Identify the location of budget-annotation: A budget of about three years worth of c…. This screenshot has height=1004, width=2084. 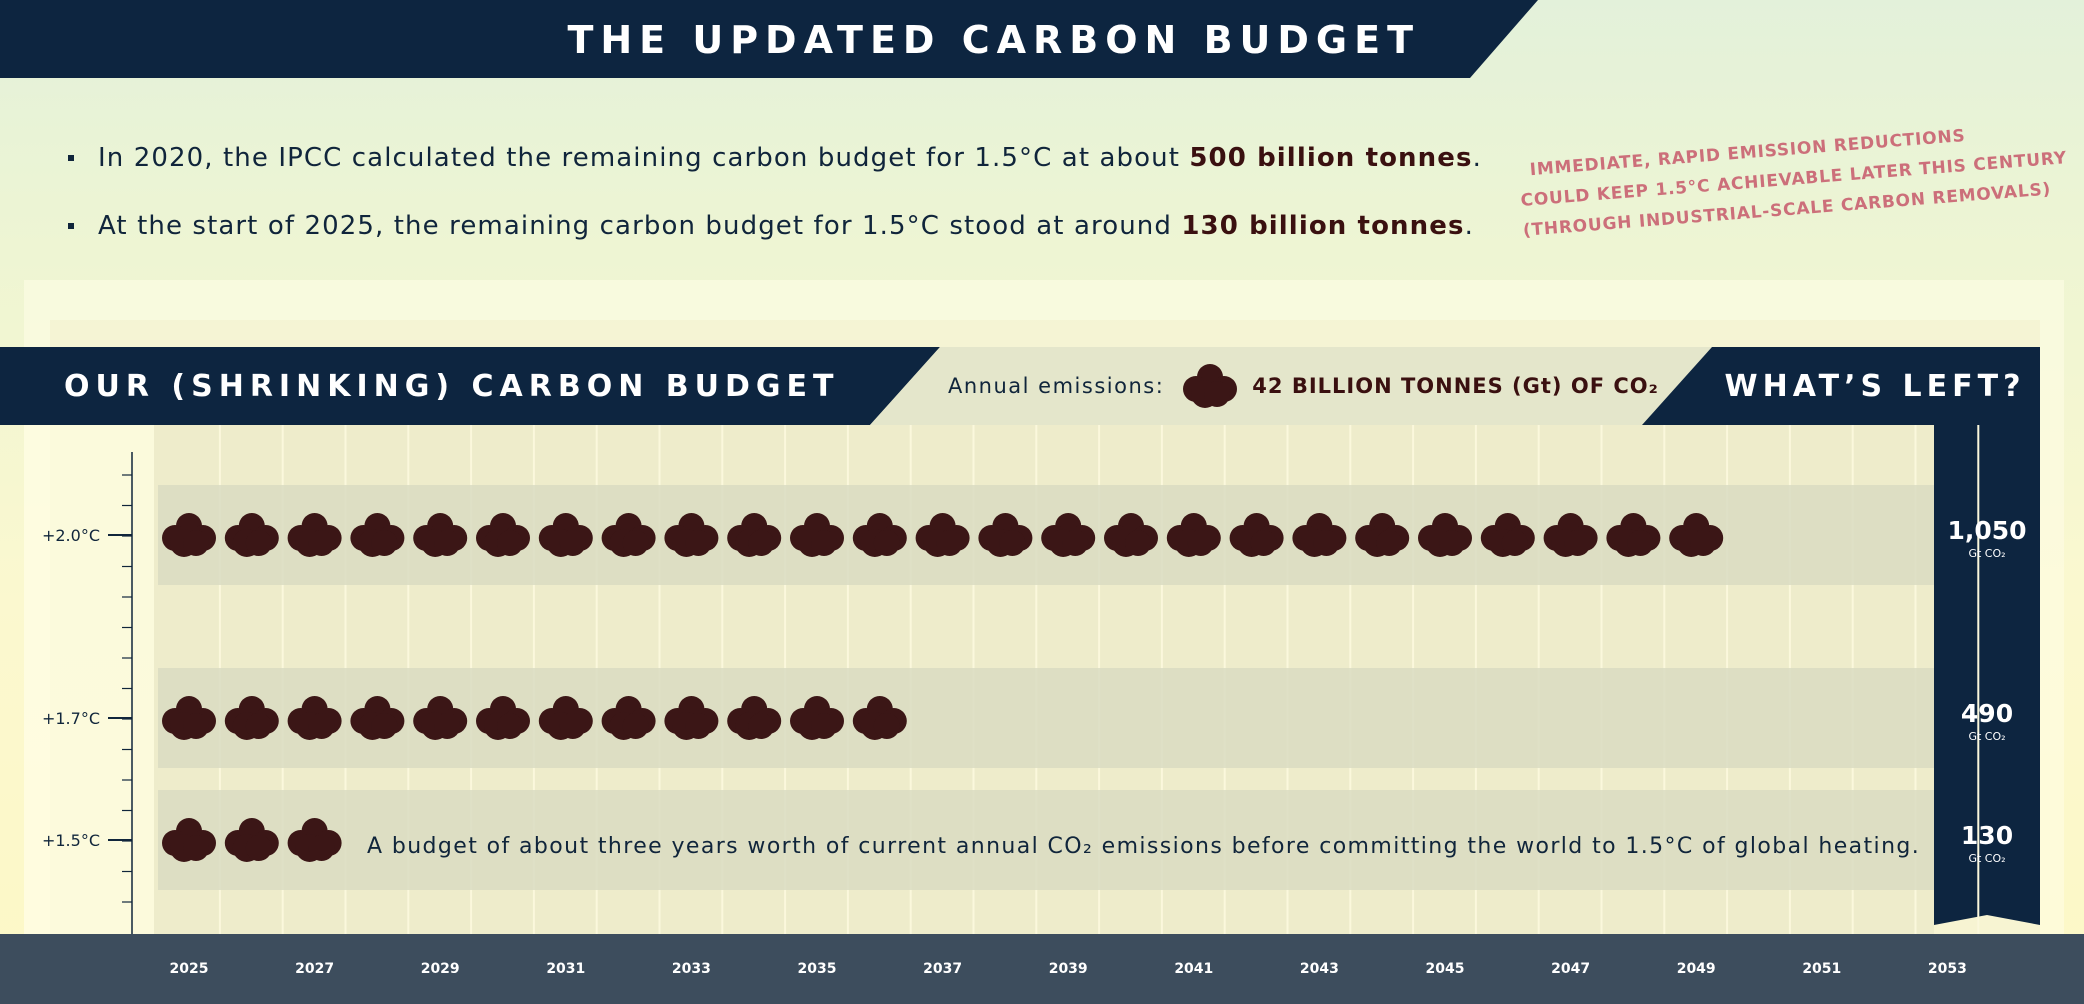
(1144, 846).